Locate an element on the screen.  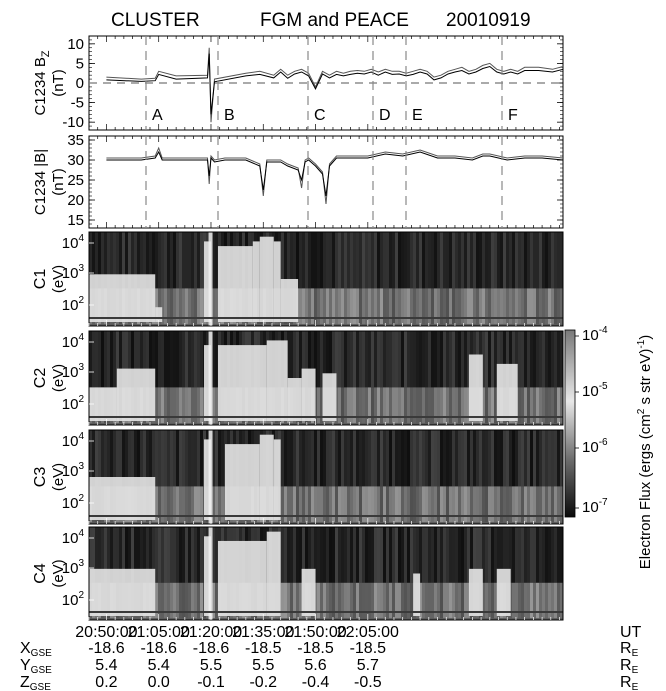
position-value: -0.1 is located at coordinates (211, 682).